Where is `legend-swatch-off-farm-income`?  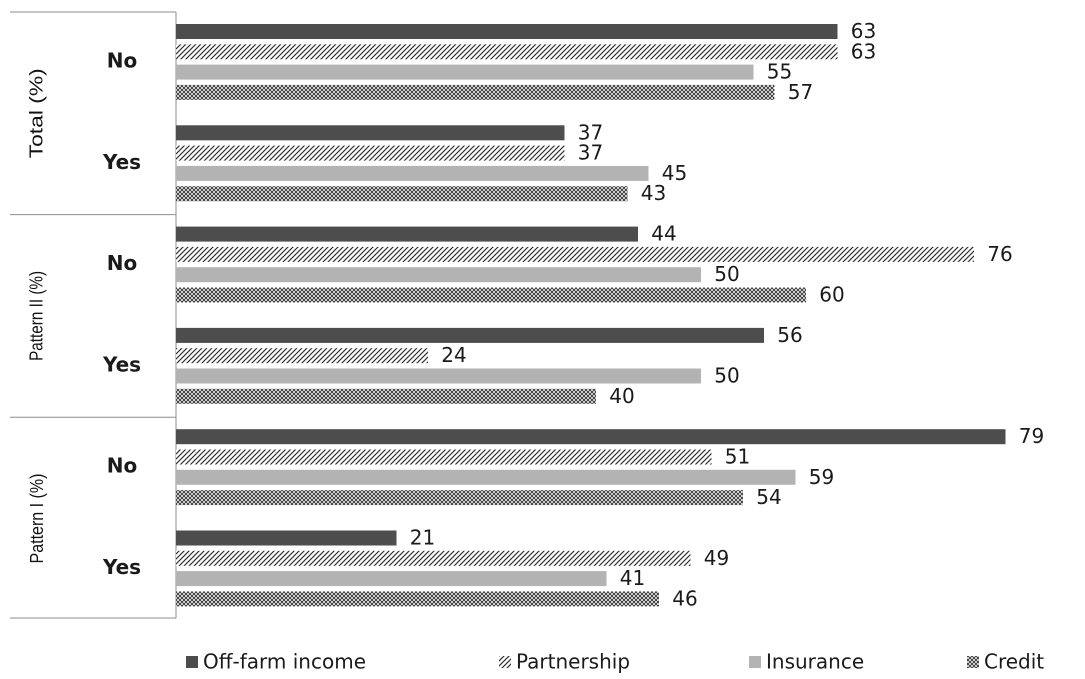
legend-swatch-off-farm-income is located at coordinates (192, 662).